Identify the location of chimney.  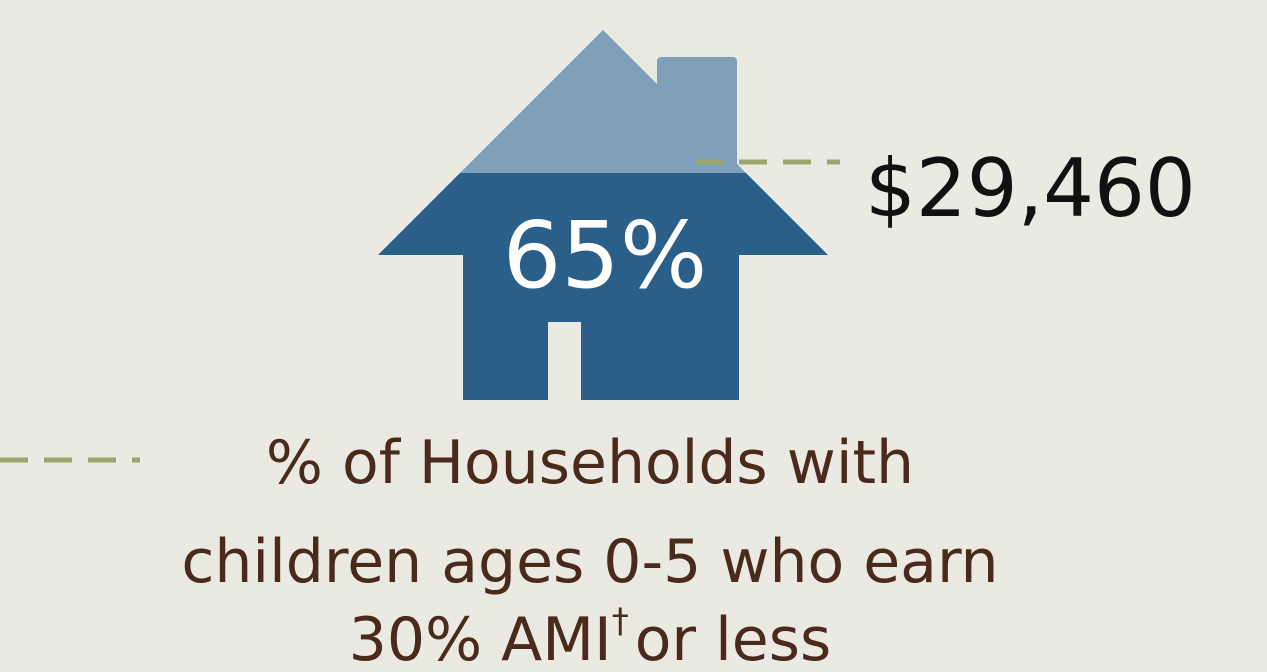
(697, 115).